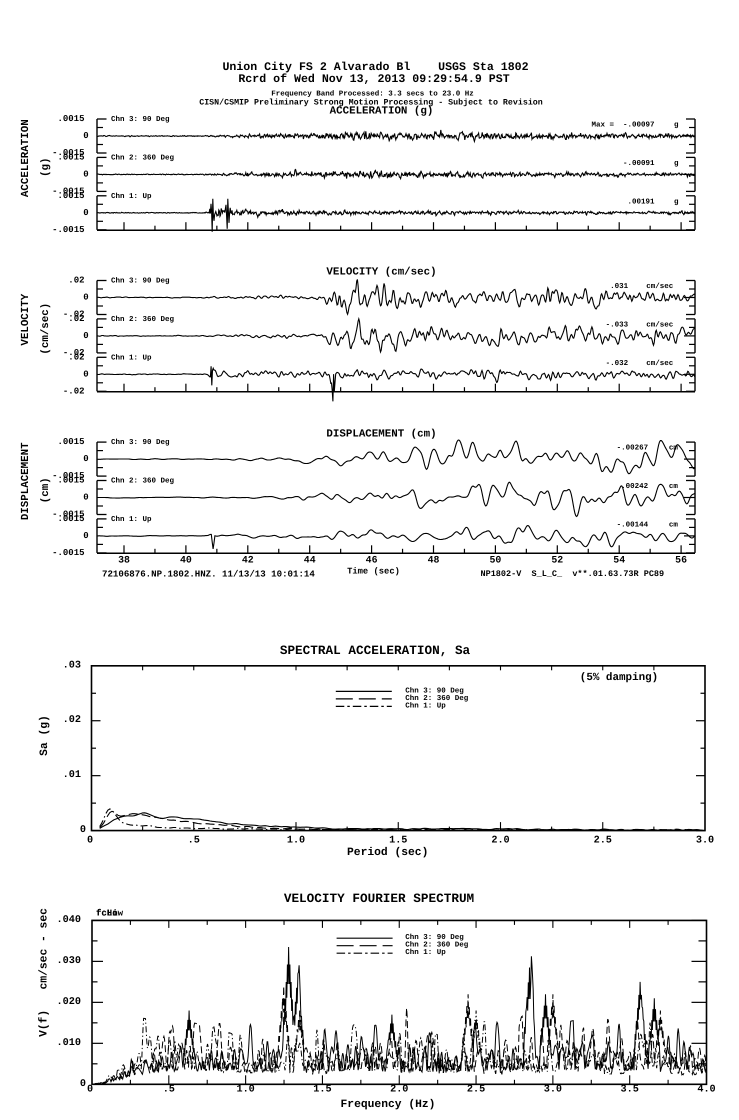 The width and height of the screenshot is (739, 1120). I want to click on svg-text: VELOCITY FOURIER SPECTRUM, so click(379, 898).